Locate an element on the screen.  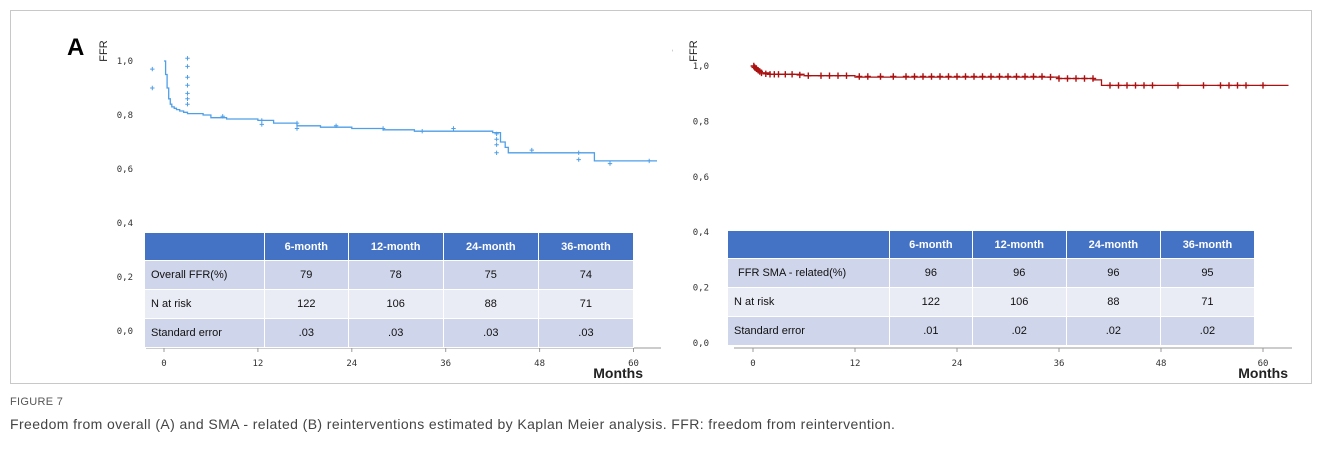
table-header-cell is located at coordinates (204, 246).